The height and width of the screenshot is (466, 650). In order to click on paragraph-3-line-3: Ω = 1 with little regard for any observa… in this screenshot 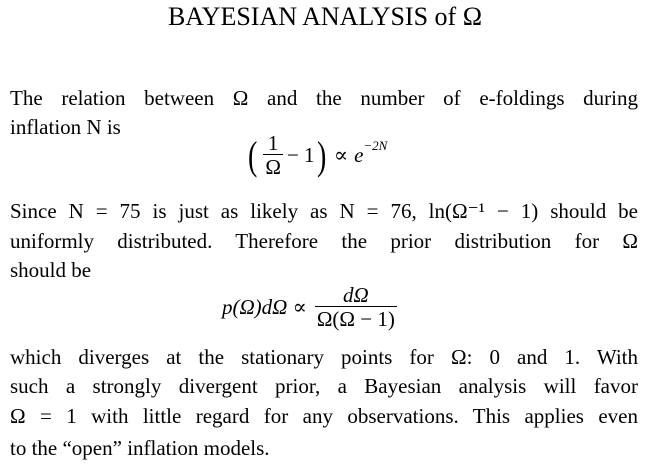, I will do `click(324, 416)`.